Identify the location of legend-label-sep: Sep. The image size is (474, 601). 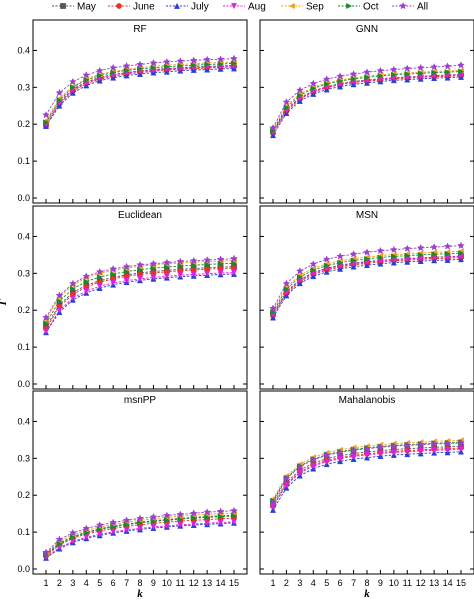
(315, 7).